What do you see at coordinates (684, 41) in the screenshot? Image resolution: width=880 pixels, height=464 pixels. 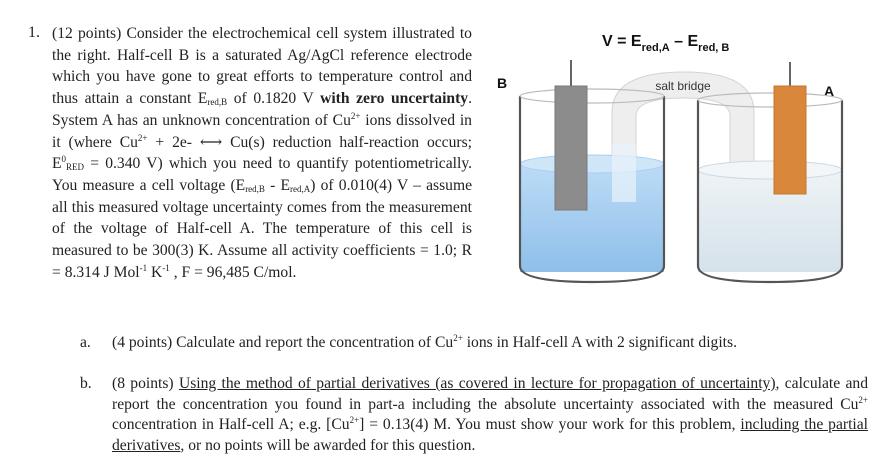 I see `eq-minus: – E` at bounding box center [684, 41].